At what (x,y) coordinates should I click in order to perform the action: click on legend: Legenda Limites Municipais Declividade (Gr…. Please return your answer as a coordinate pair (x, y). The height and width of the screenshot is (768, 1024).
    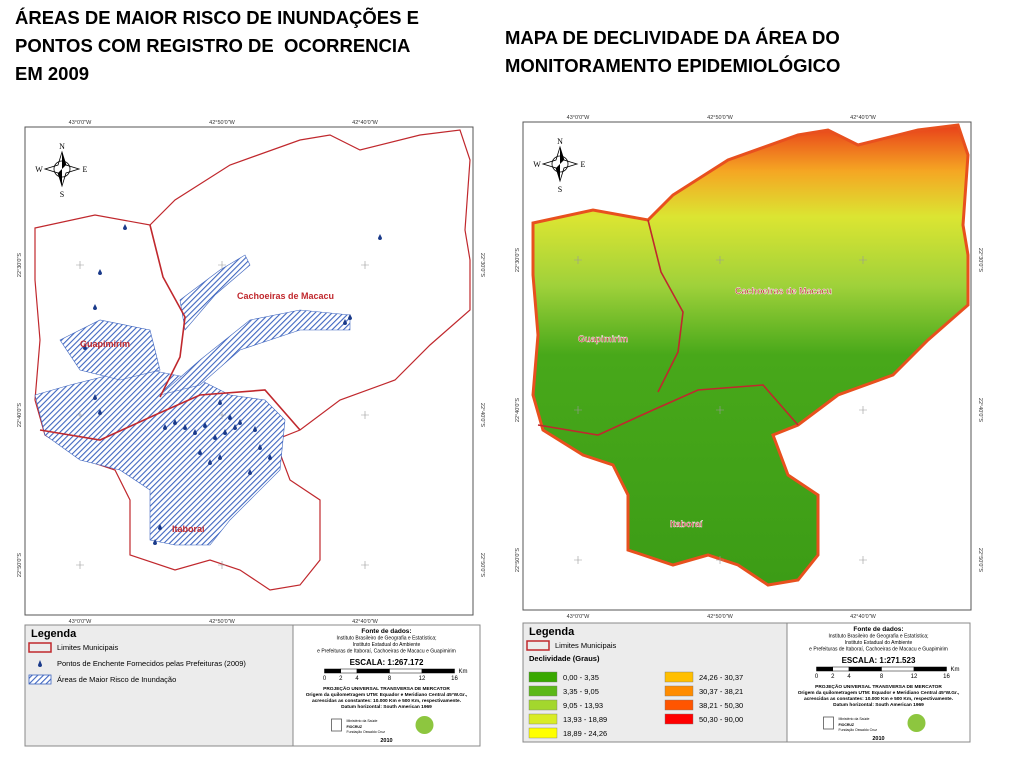
    Looking at the image, I should click on (746, 682).